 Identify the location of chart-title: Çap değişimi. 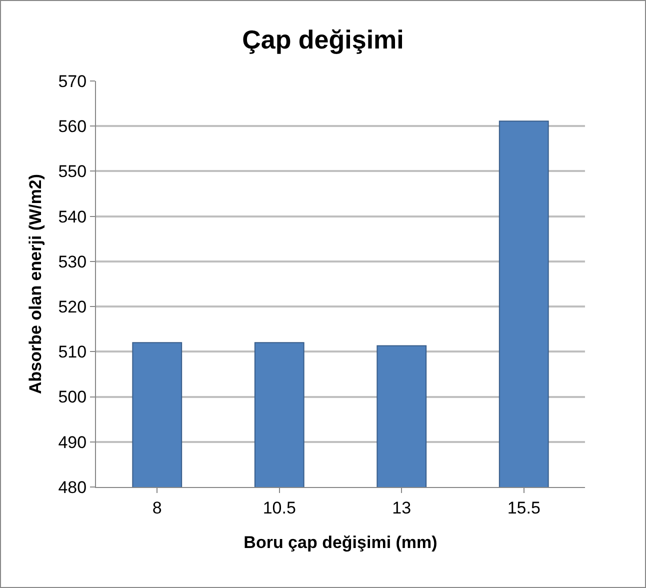
(323, 39).